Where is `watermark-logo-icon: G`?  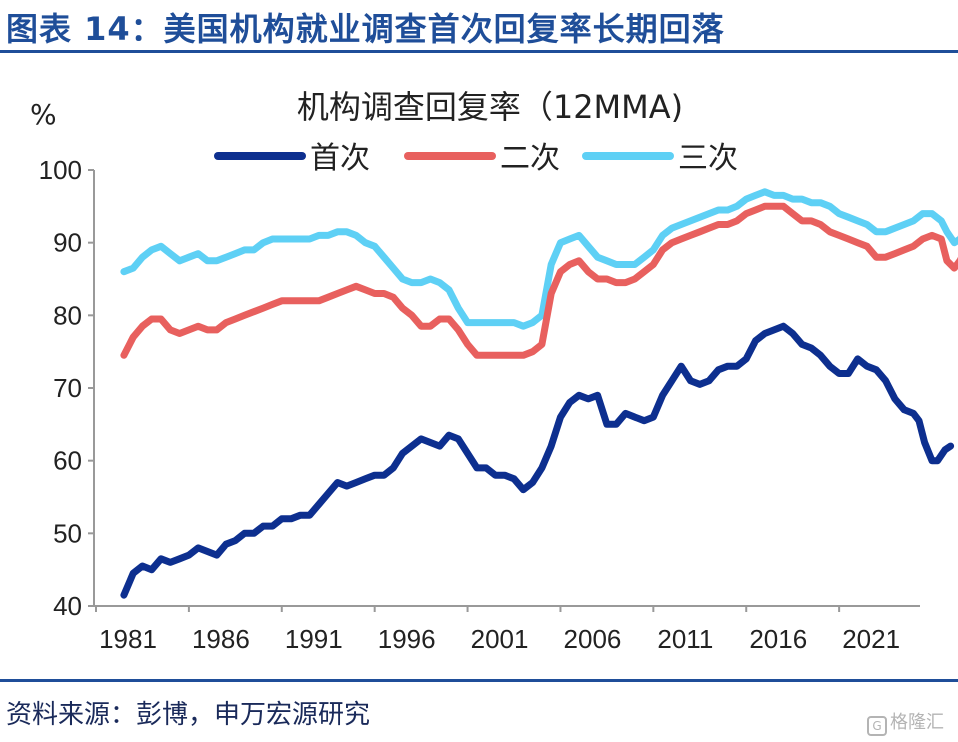 watermark-logo-icon: G is located at coordinates (877, 726).